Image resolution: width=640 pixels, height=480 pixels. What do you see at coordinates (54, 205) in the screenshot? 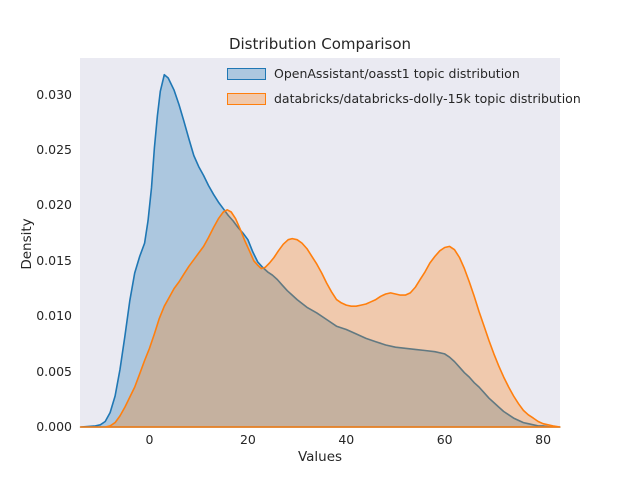
I see `y-tick-label: 0.020` at bounding box center [54, 205].